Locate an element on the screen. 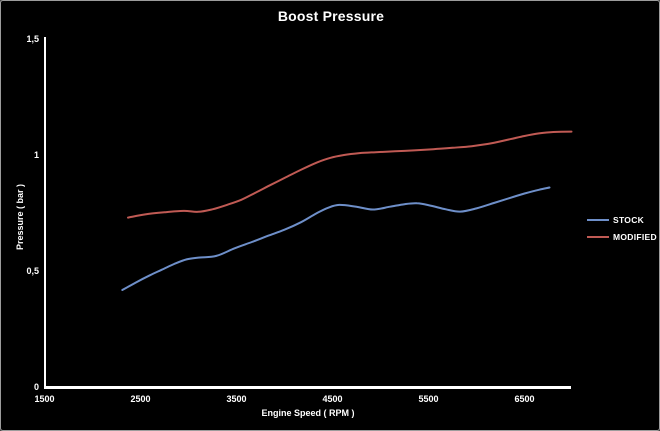 Image resolution: width=660 pixels, height=431 pixels. y-tick-label: 0 is located at coordinates (36, 387).